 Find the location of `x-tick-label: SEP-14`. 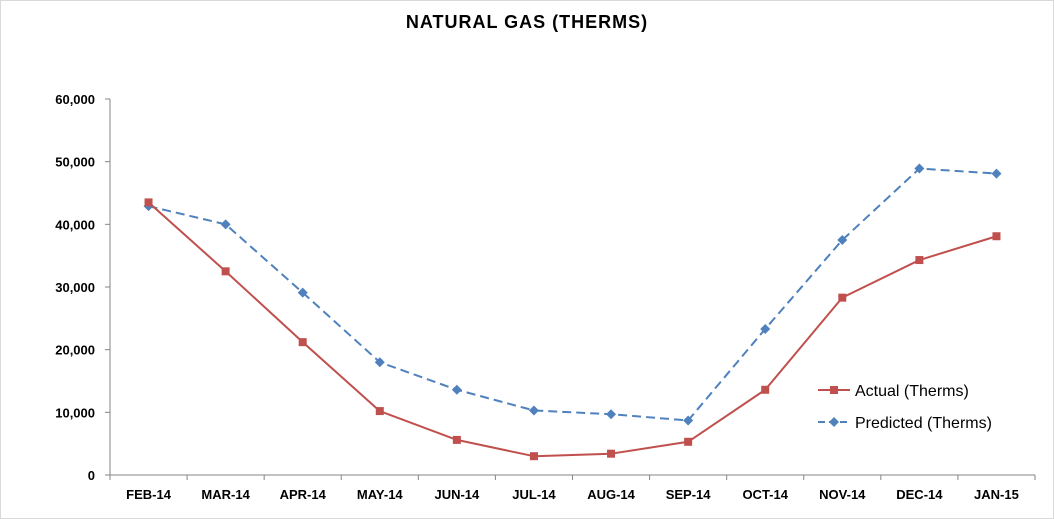

x-tick-label: SEP-14 is located at coordinates (689, 494).